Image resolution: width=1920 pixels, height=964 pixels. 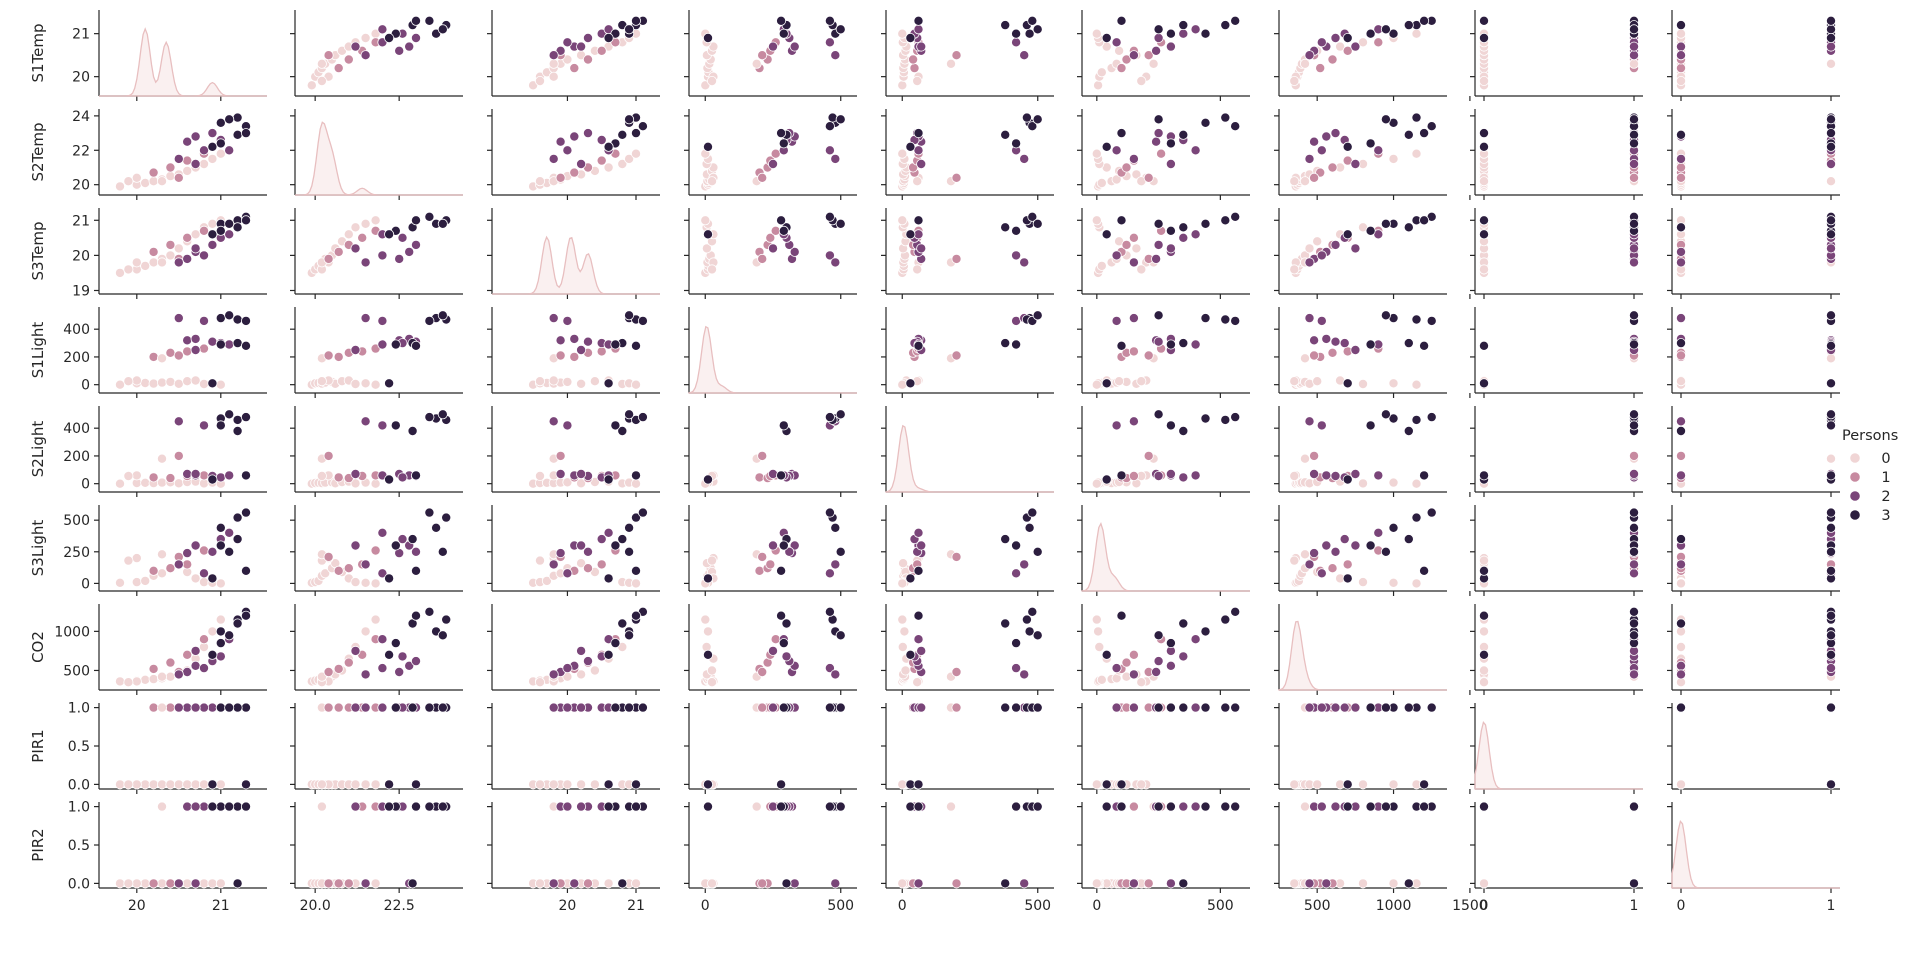 What do you see at coordinates (1556, 451) in the screenshot?
I see `panel-s2light-vs-pir1` at bounding box center [1556, 451].